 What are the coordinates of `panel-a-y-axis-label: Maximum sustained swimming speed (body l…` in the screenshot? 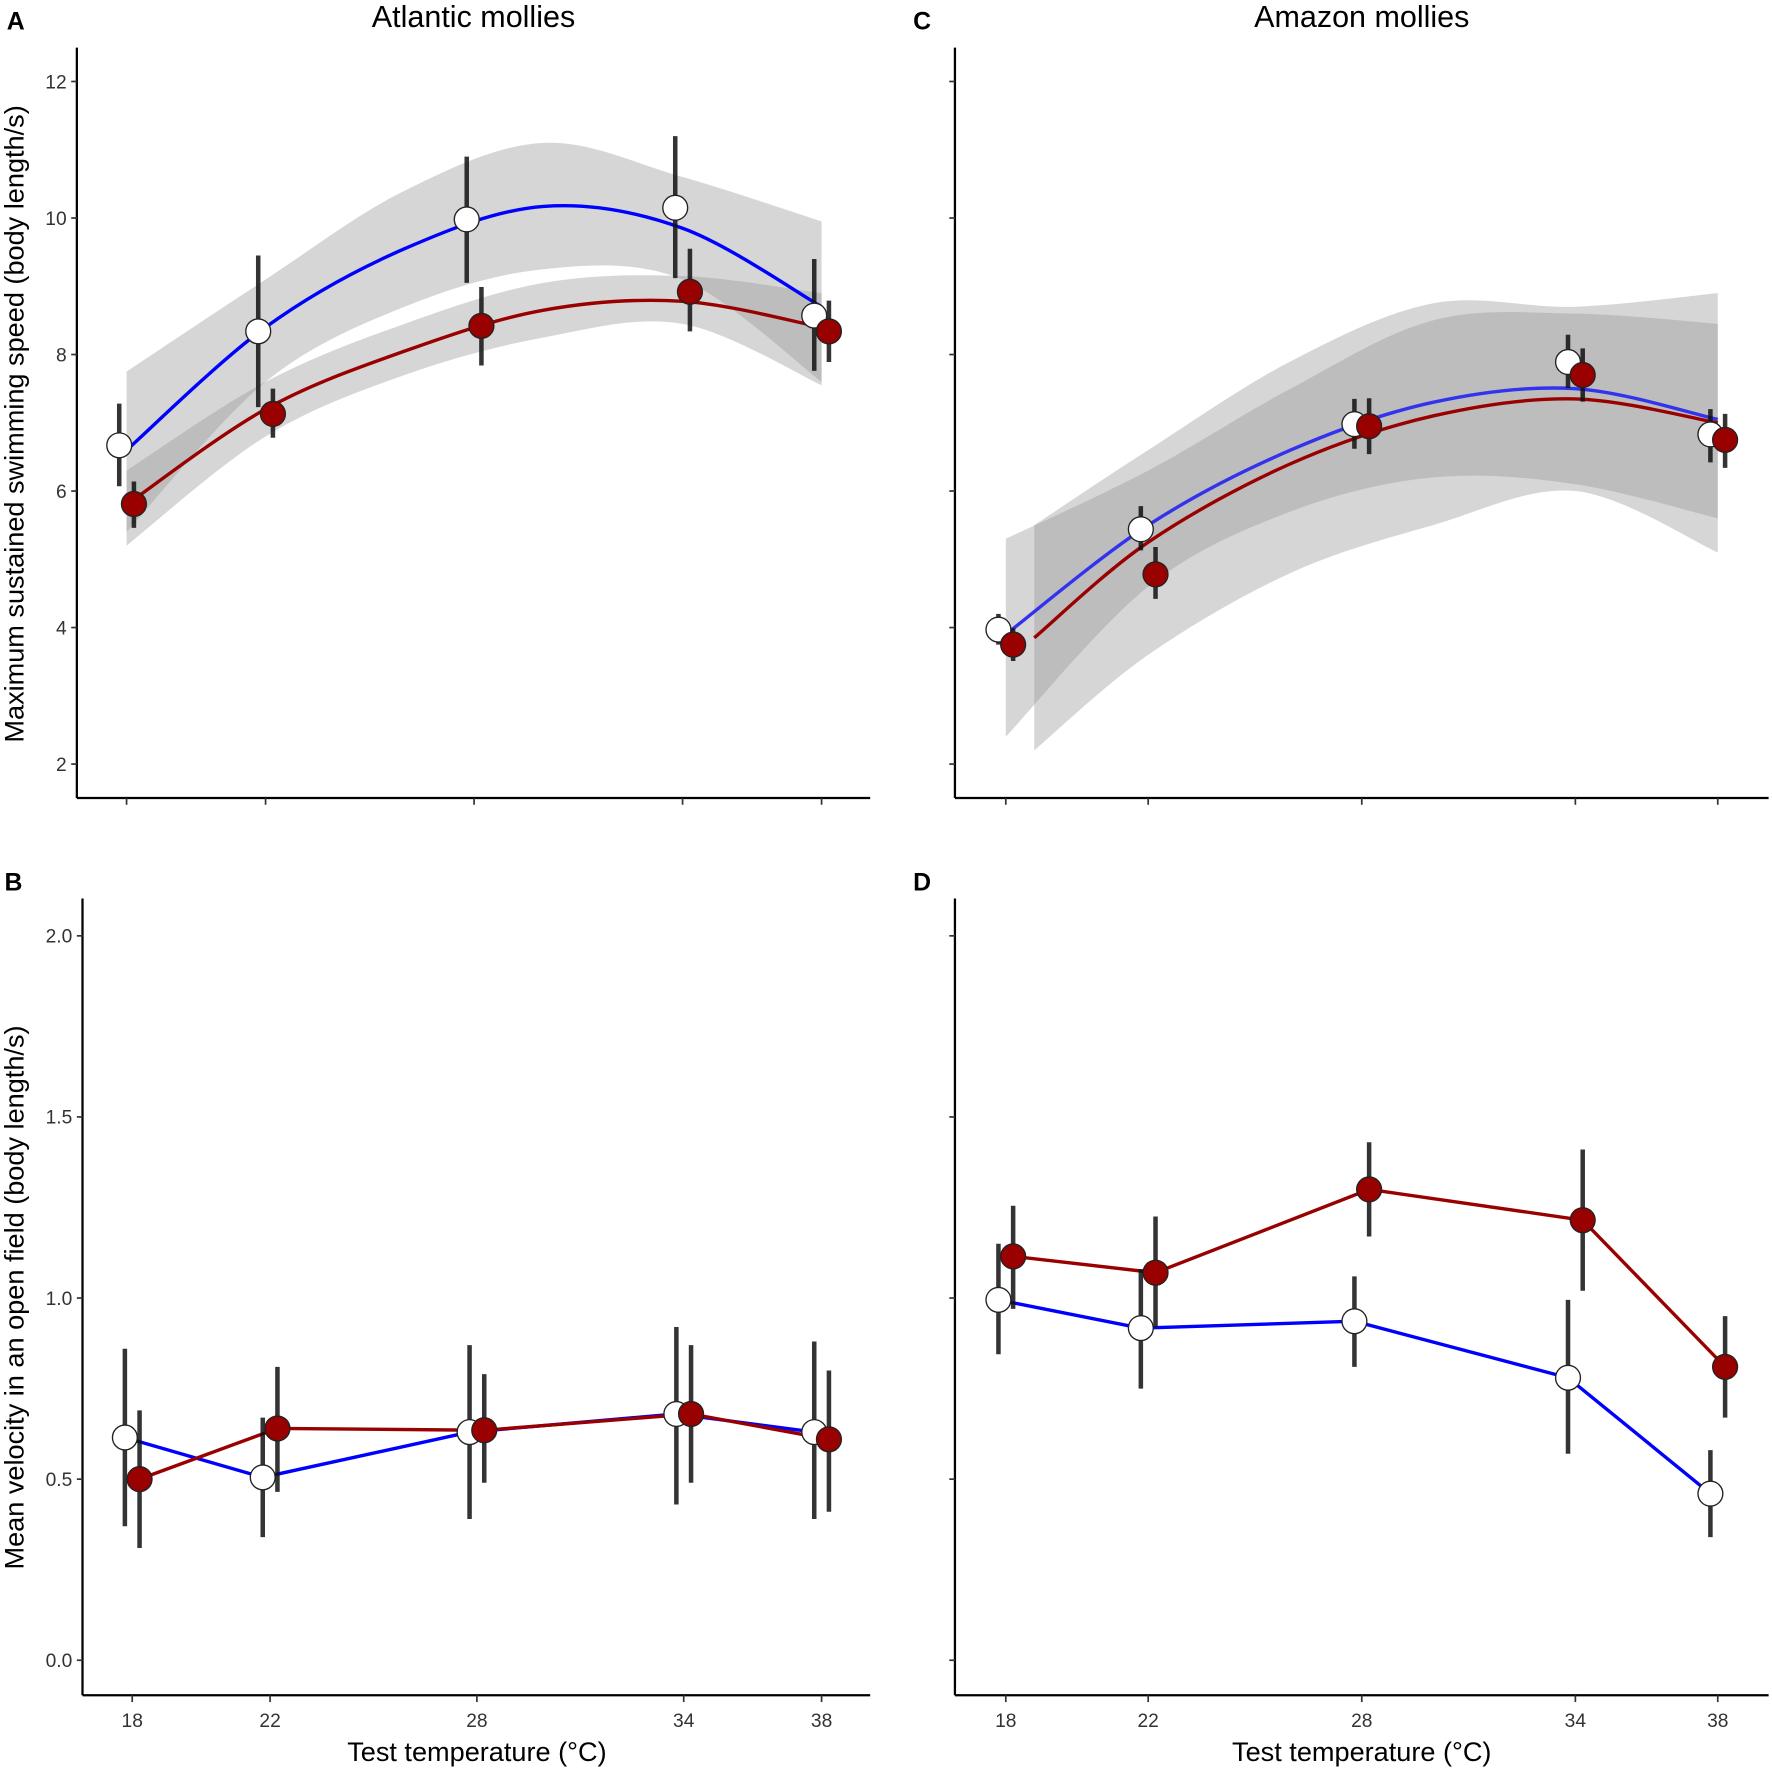 It's located at (15, 423).